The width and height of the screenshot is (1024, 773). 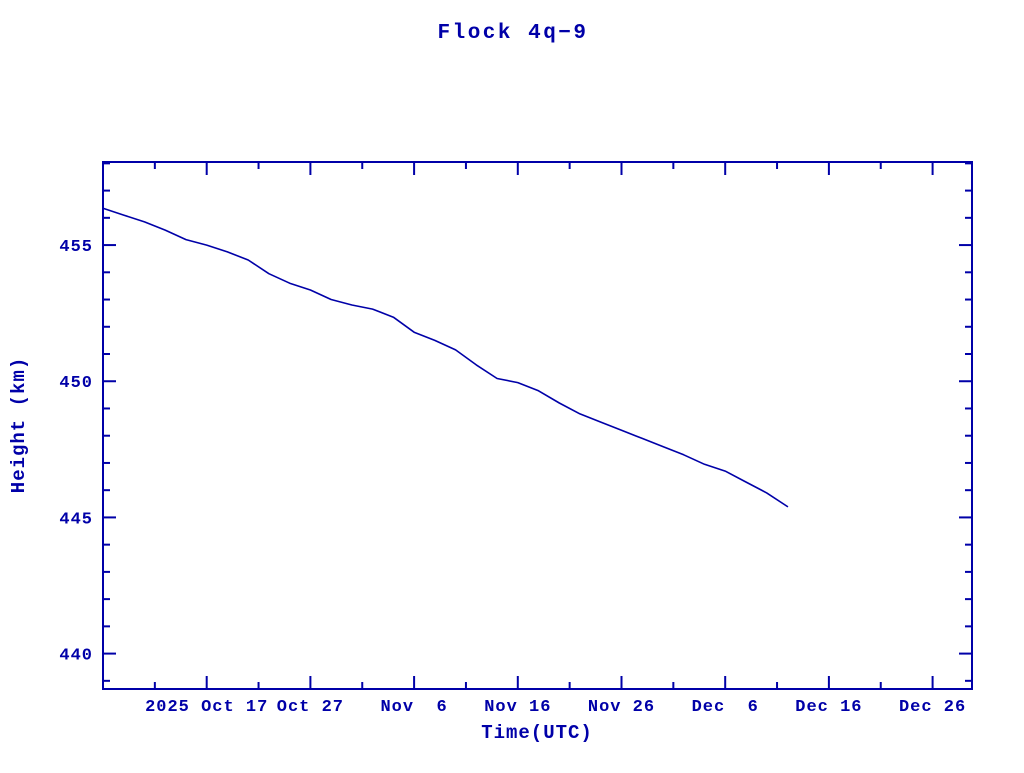 What do you see at coordinates (537, 733) in the screenshot?
I see `x-axis-label: Time(UTC)` at bounding box center [537, 733].